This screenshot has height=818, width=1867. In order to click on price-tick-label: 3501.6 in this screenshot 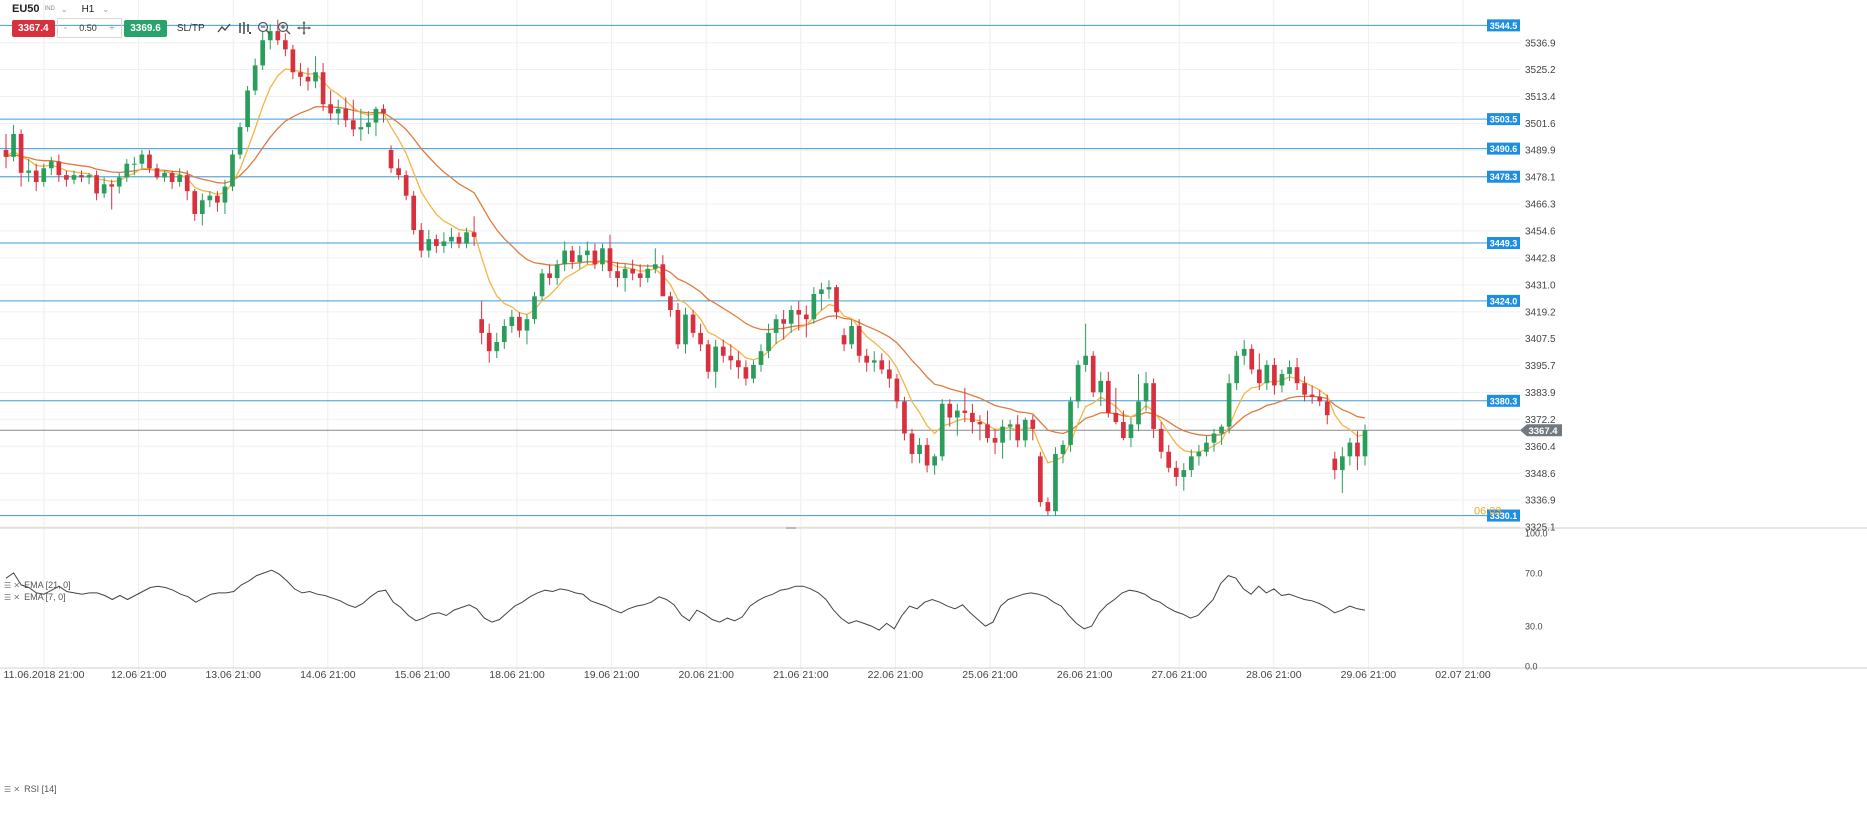, I will do `click(1540, 124)`.